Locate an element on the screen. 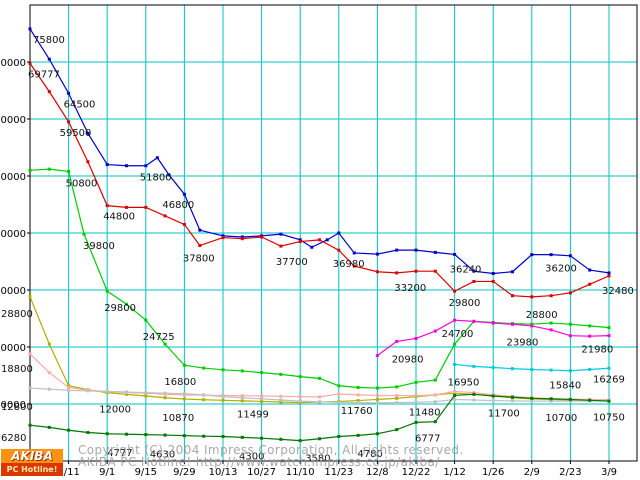 The image size is (640, 480). data-point-label: 4630 is located at coordinates (162, 455).